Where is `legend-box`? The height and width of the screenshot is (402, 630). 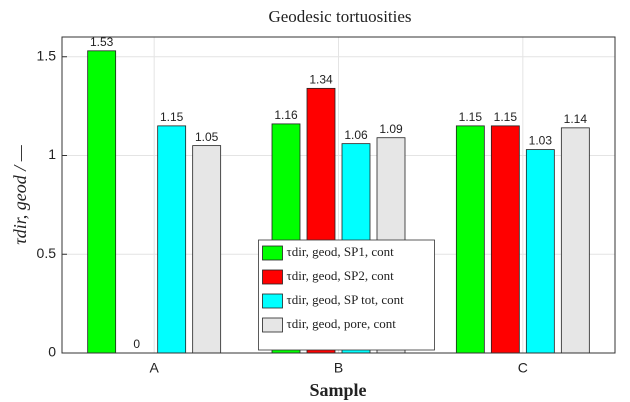
legend-box is located at coordinates (346, 295).